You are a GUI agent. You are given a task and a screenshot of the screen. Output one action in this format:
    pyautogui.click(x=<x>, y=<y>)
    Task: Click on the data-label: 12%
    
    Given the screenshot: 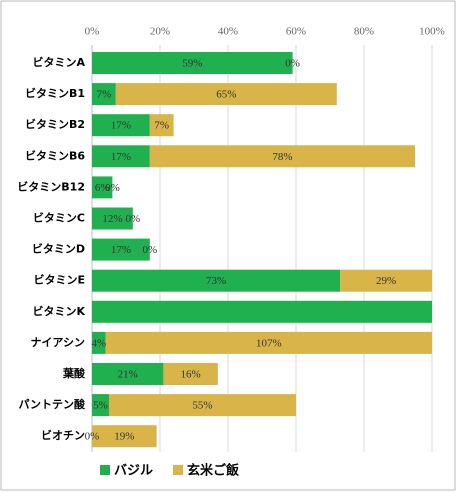 What is the action you would take?
    pyautogui.click(x=112, y=219)
    